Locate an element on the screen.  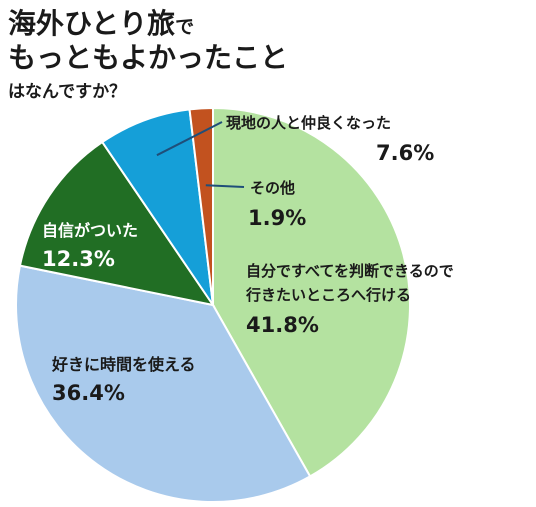
slice-value-other: 1.9% is located at coordinates (277, 218).